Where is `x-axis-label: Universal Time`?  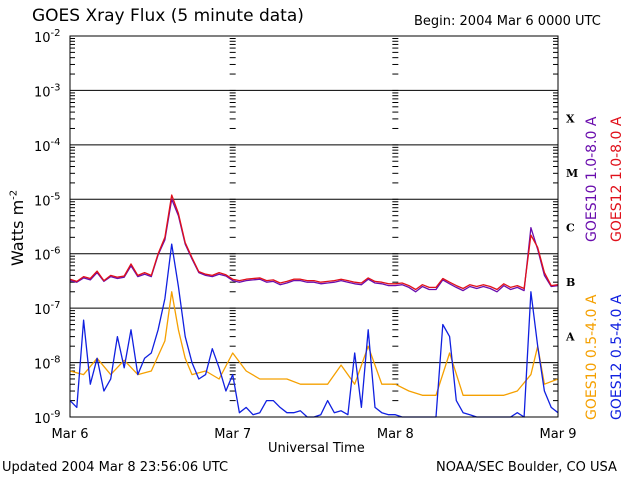
x-axis-label: Universal Time is located at coordinates (316, 448).